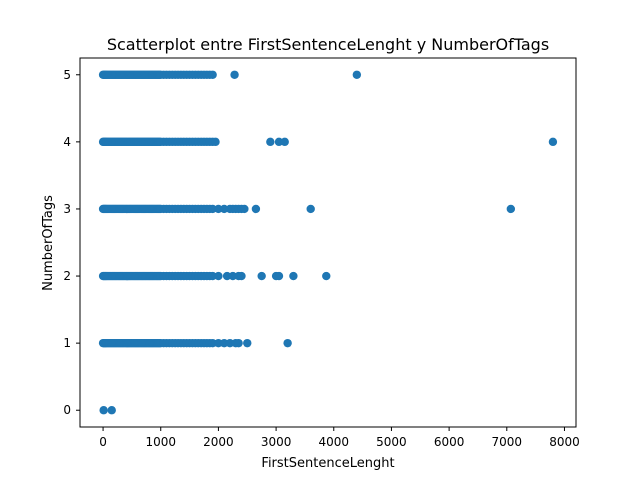 The width and height of the screenshot is (640, 485). I want to click on y-axis-label: NumberOfTags, so click(48, 243).